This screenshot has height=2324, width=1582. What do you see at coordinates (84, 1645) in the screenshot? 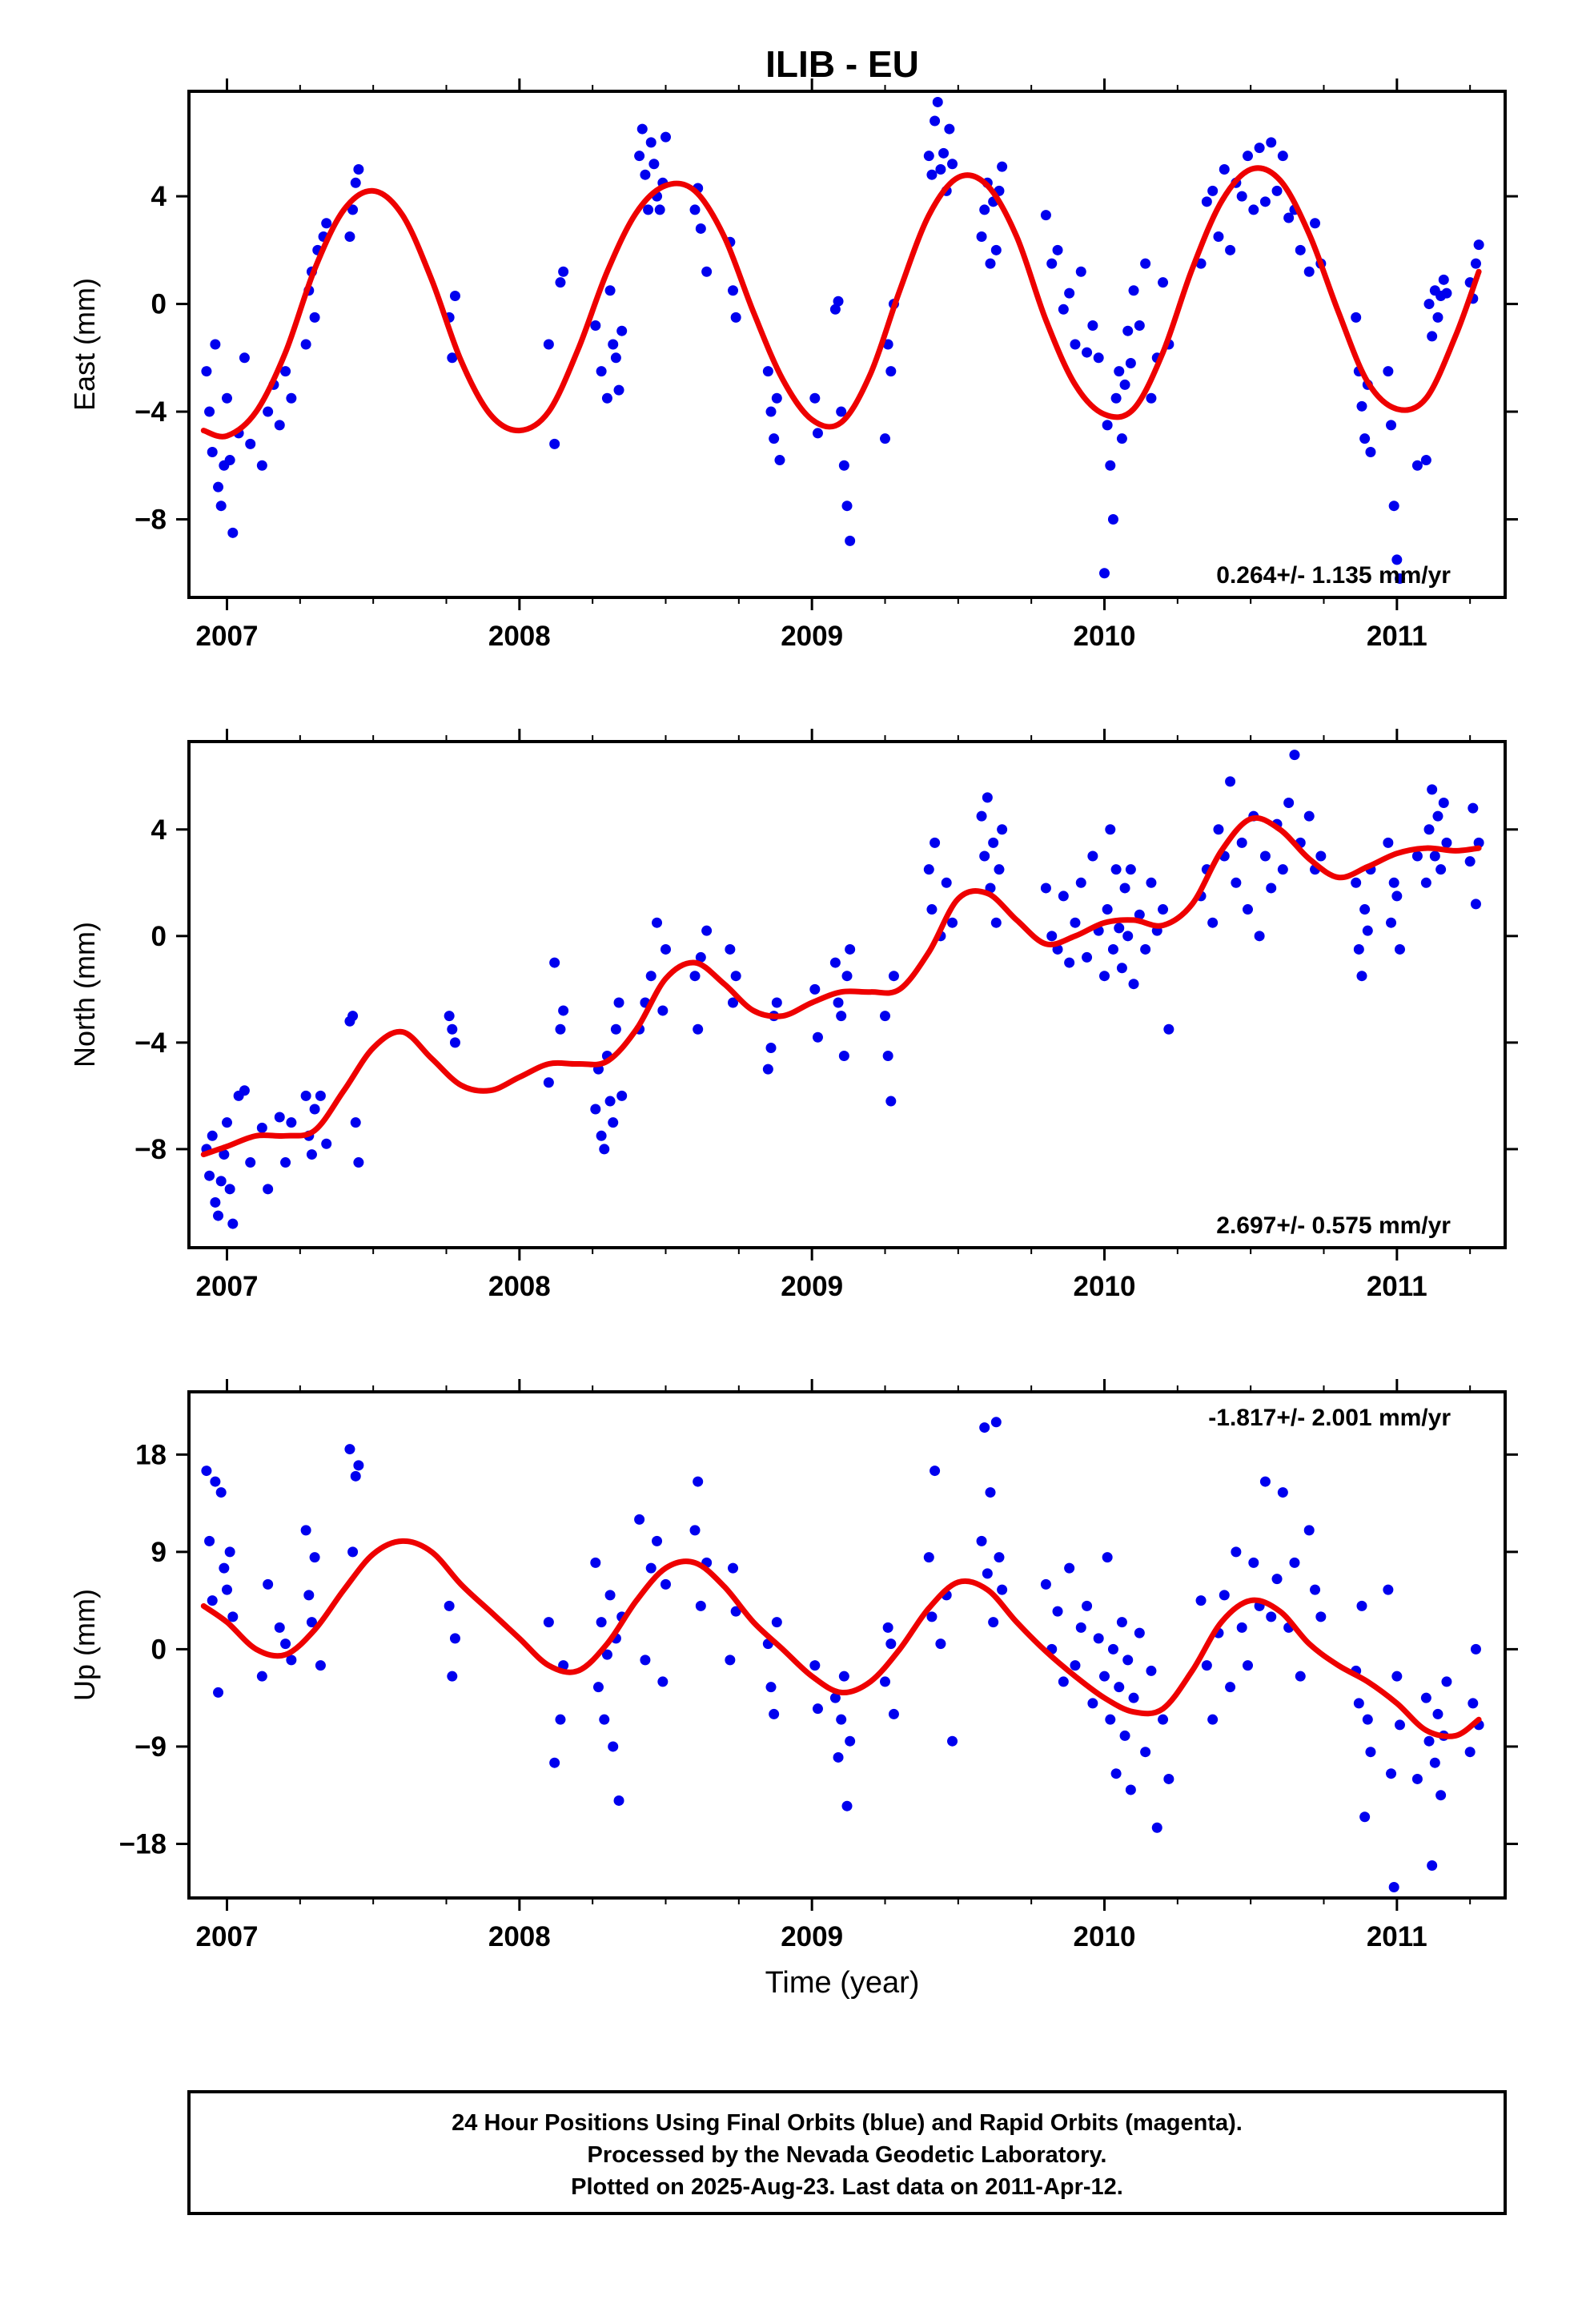
I see `y-axis-label: Up (mm)` at bounding box center [84, 1645].